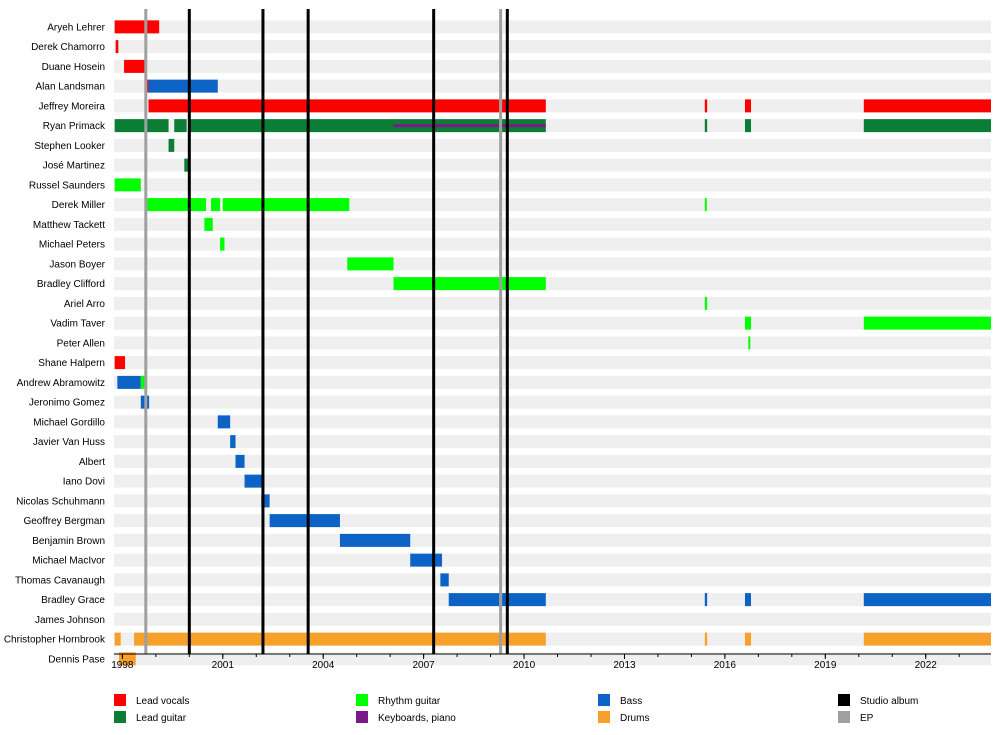 This screenshot has width=1000, height=735. Describe the element at coordinates (68, 561) in the screenshot. I see `member-label: Michael MacIvor` at that location.